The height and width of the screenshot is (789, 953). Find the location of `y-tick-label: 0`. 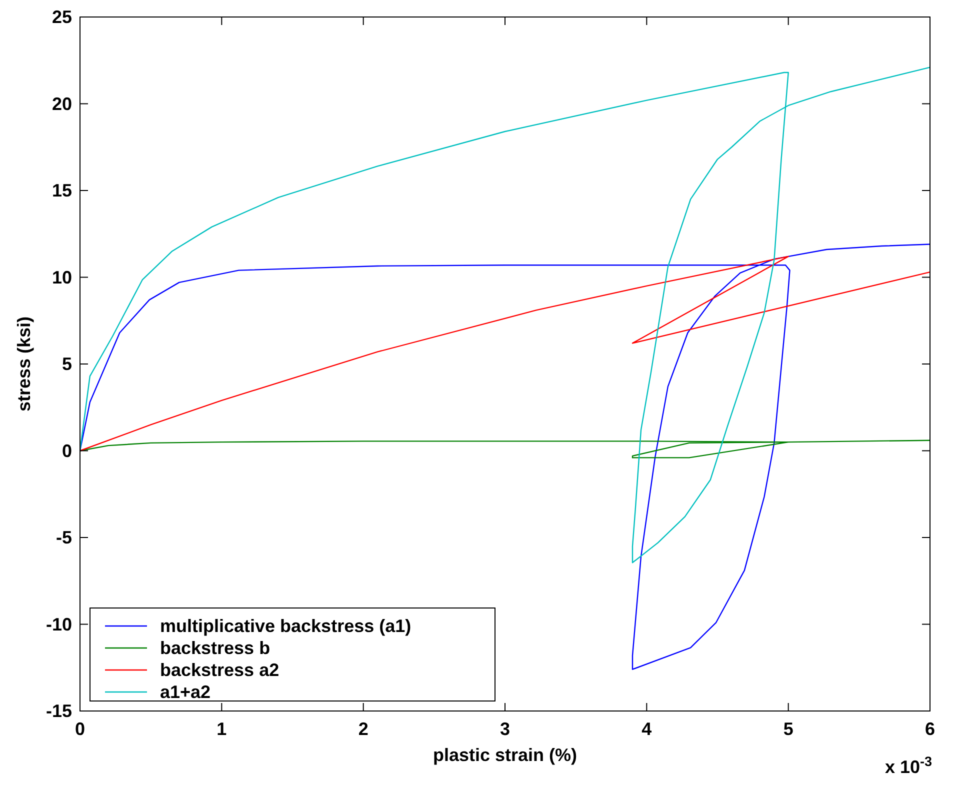

y-tick-label: 0 is located at coordinates (67, 450).